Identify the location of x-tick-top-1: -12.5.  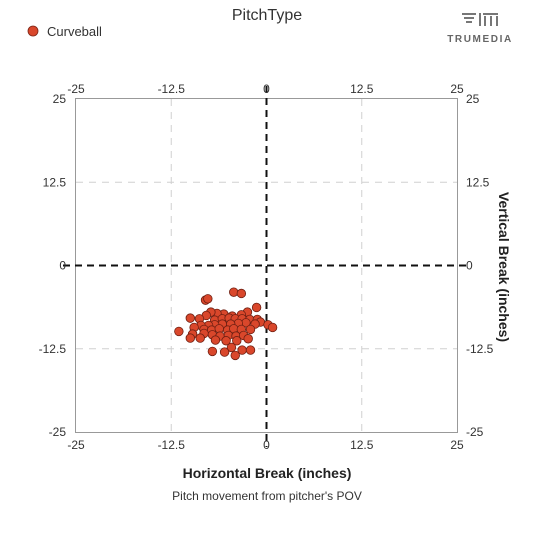
(172, 89).